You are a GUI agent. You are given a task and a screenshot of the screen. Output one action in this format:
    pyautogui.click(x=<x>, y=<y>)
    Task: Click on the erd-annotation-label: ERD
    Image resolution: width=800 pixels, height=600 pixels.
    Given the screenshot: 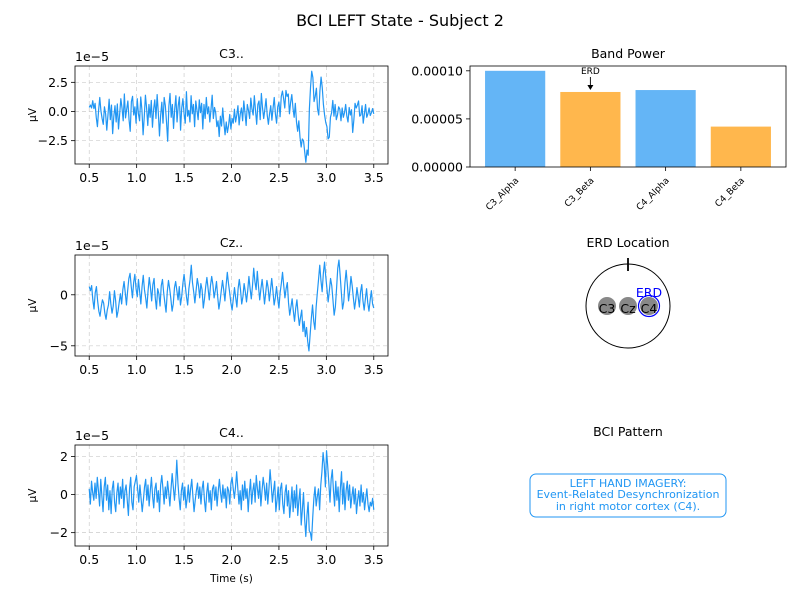 What is the action you would take?
    pyautogui.click(x=590, y=72)
    